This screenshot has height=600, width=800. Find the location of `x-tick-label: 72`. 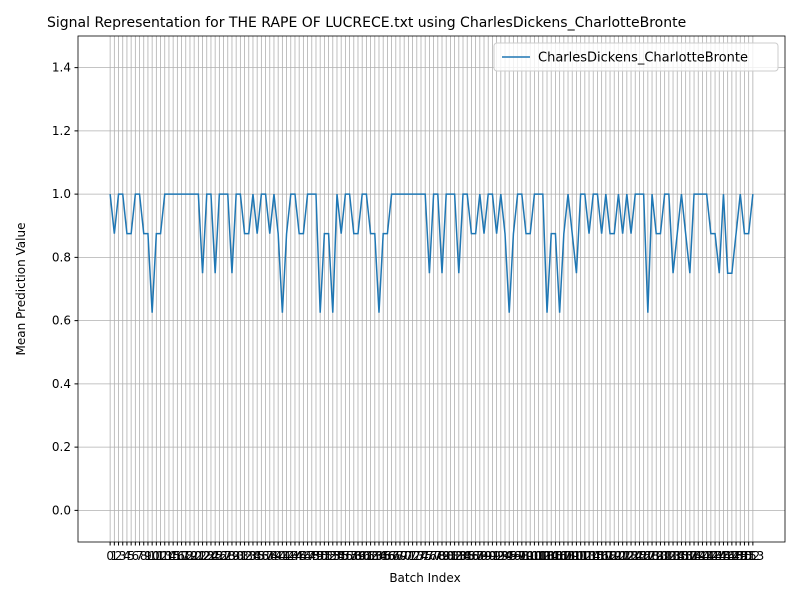

x-tick-label: 72 is located at coordinates (412, 556).